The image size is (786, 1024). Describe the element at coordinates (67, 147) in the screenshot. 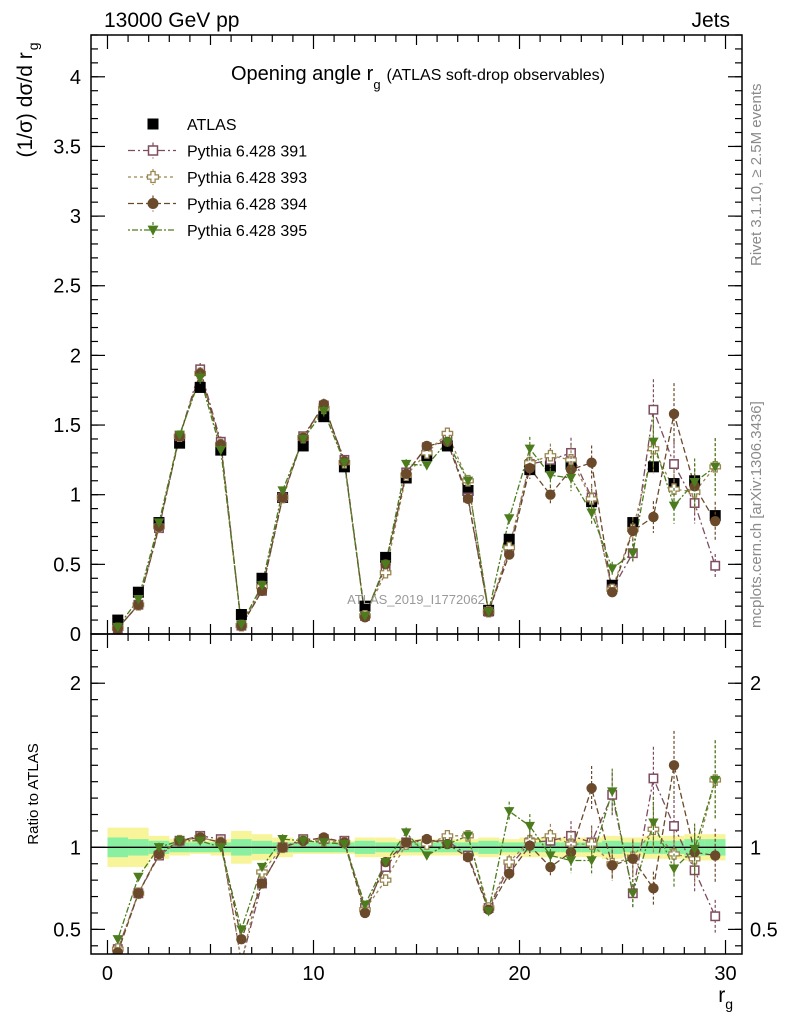

I see `y-tick-label-main: 3.5` at that location.